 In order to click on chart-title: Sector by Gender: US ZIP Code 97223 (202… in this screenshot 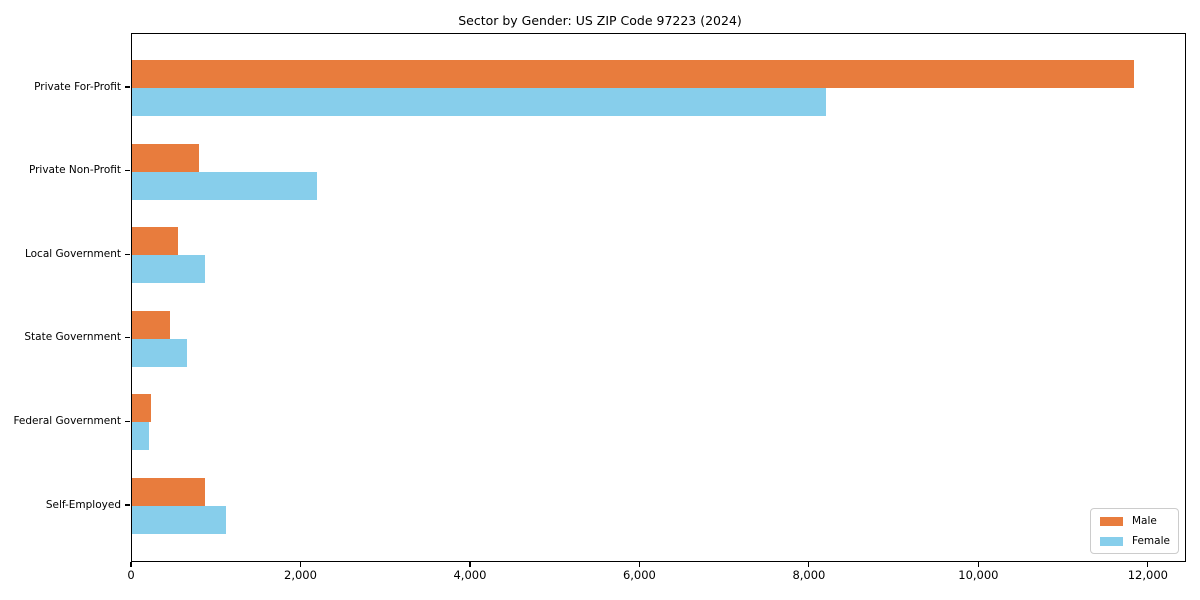, I will do `click(600, 20)`.